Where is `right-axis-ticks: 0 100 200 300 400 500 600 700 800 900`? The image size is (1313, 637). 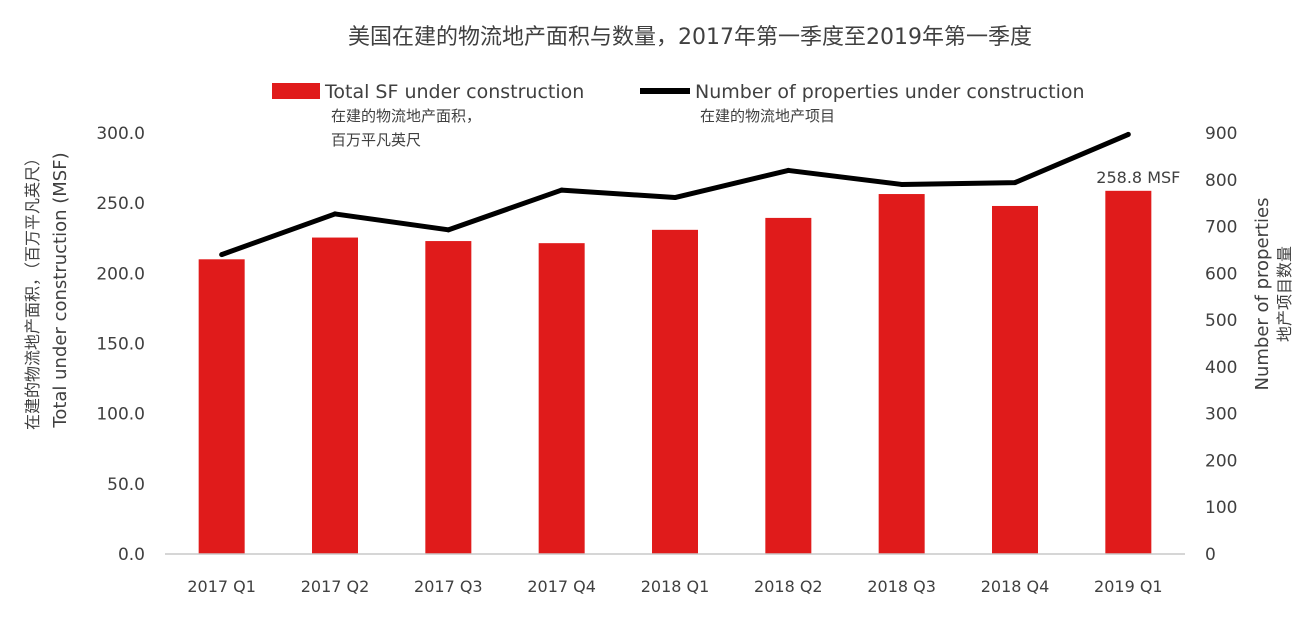
right-axis-ticks: 0 100 200 300 400 500 600 700 800 900 is located at coordinates (1221, 344).